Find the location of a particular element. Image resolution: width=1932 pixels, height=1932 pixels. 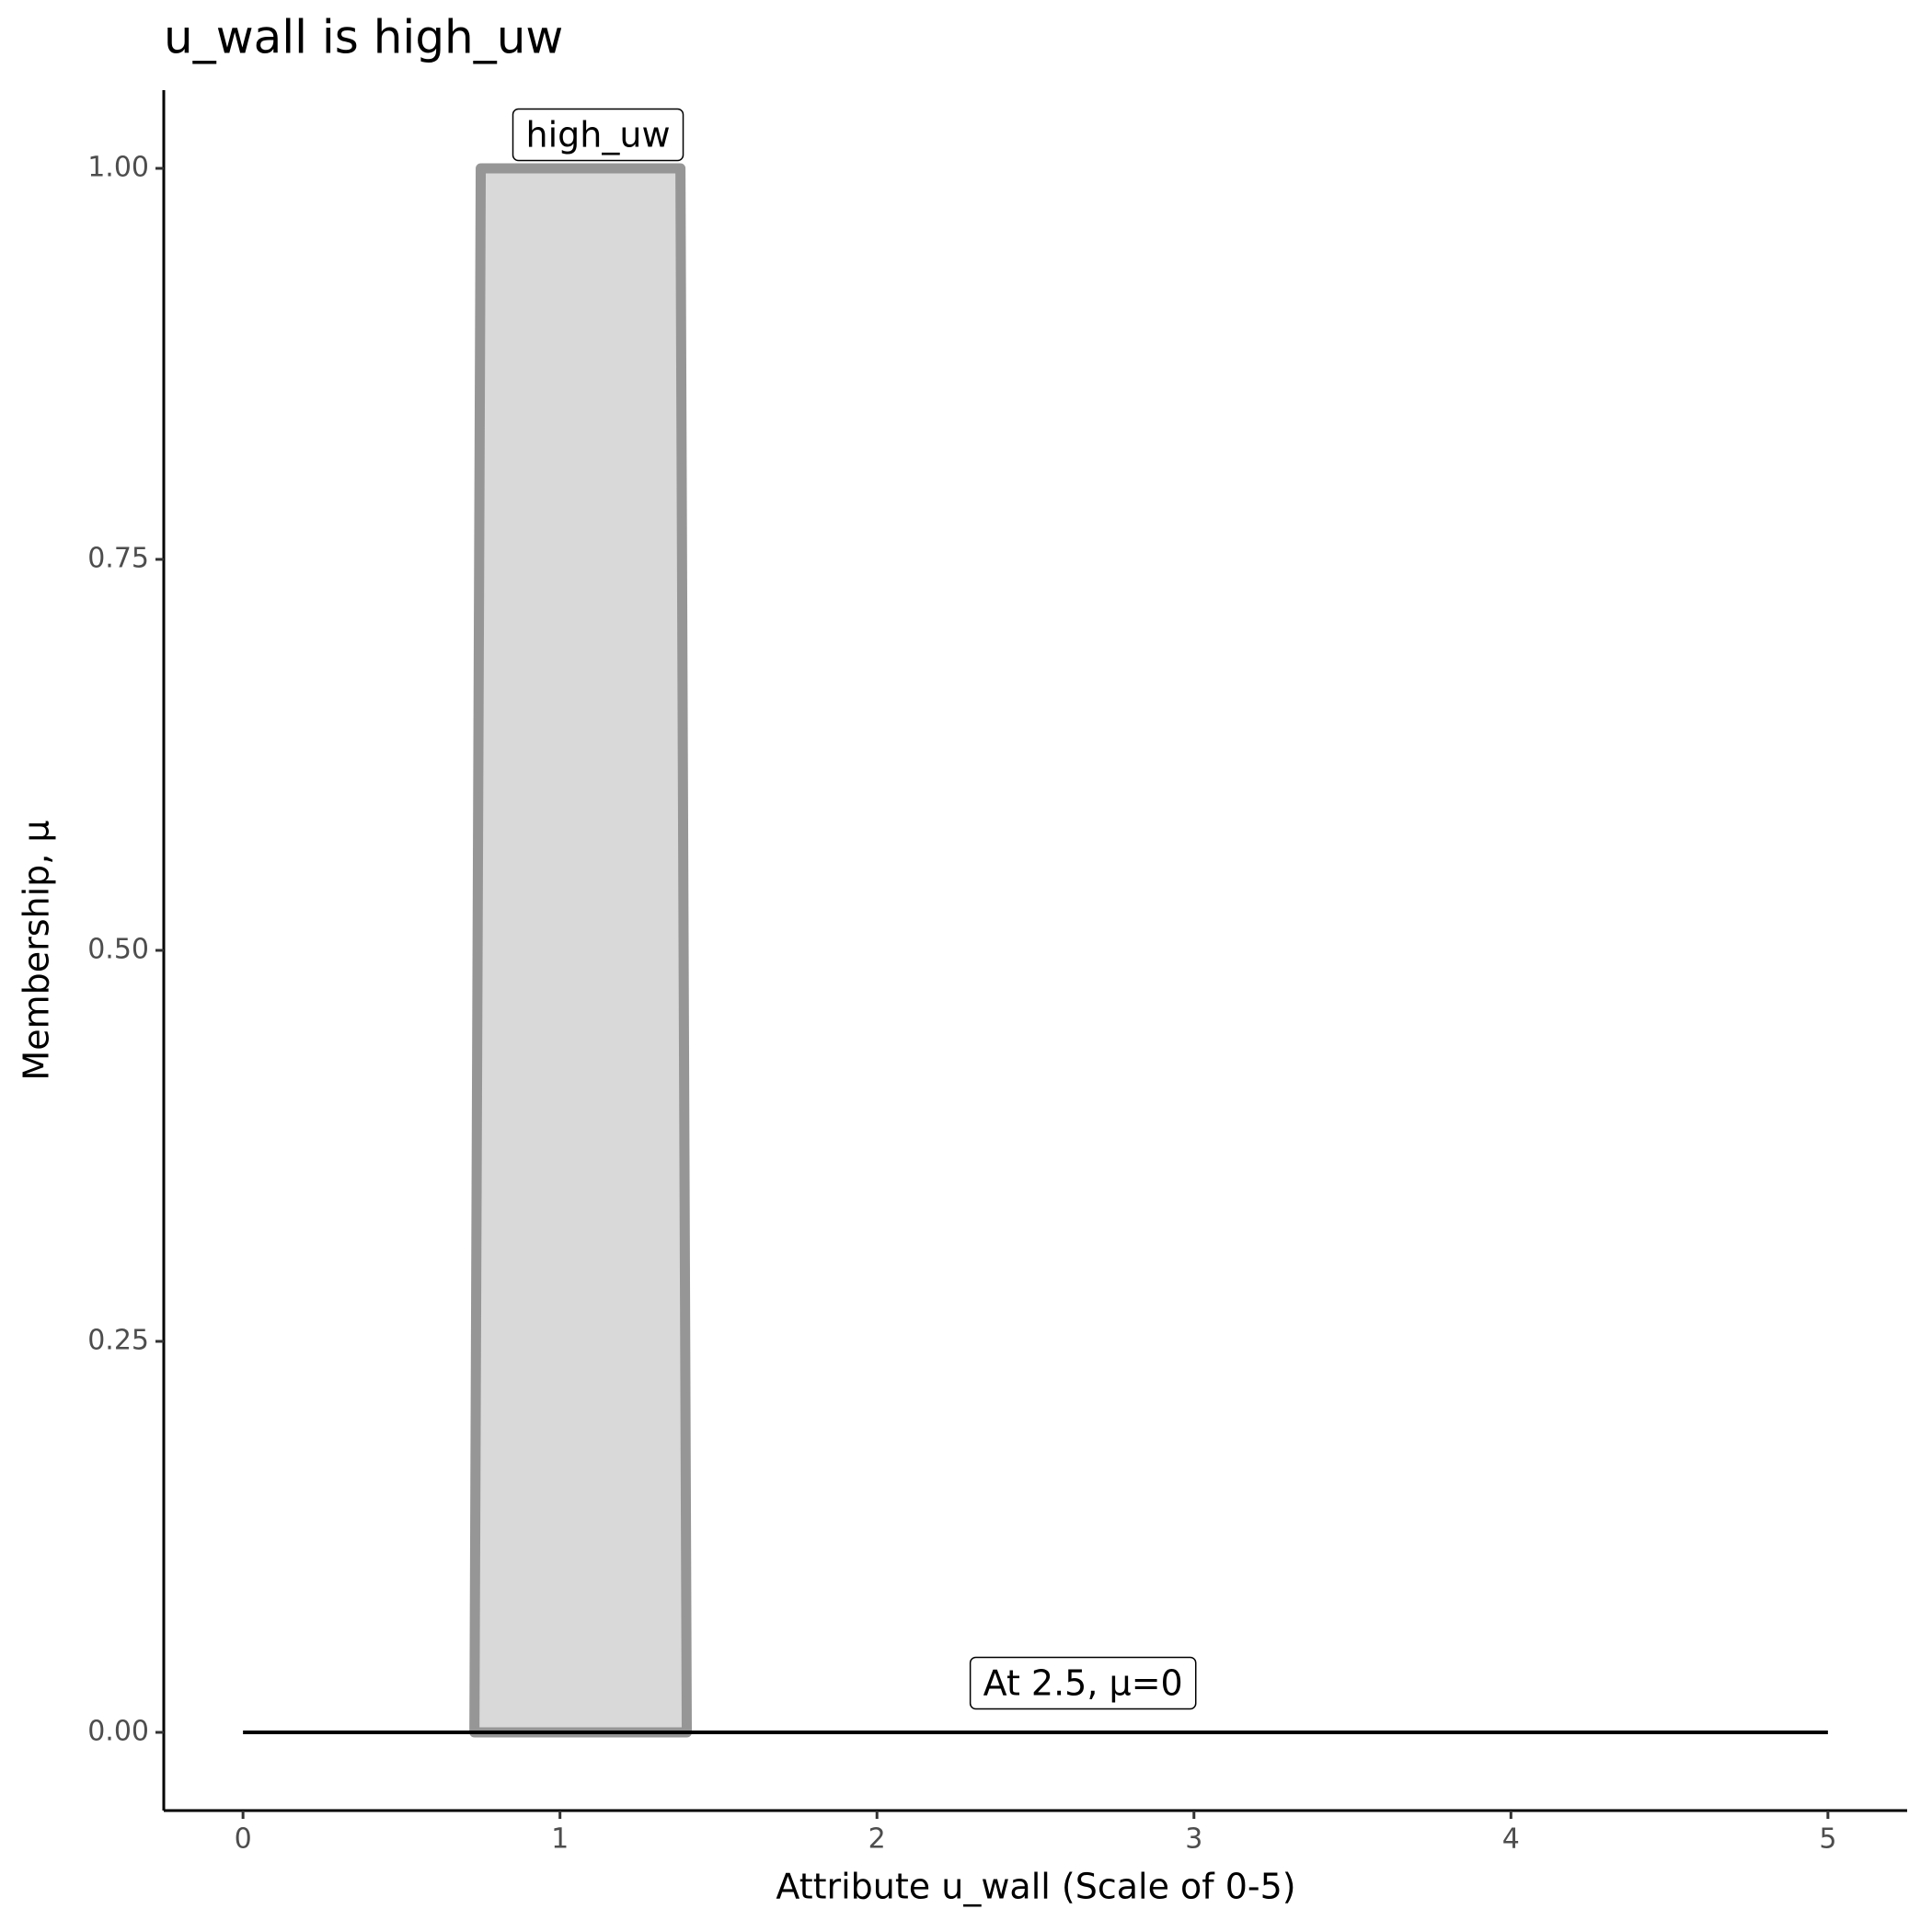

y-tick-label: 0.00 is located at coordinates (118, 1732).